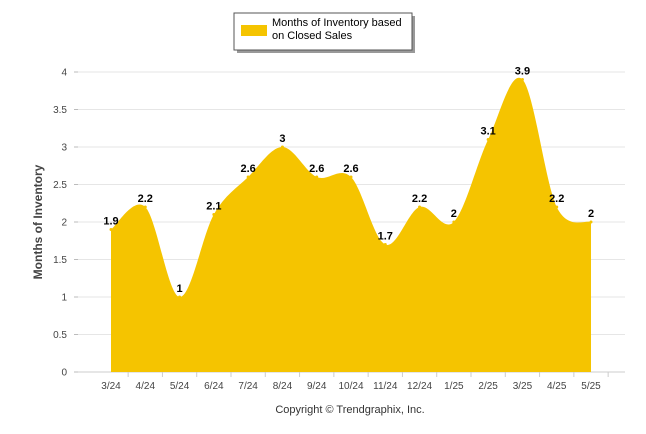  I want to click on data-label: 3.1, so click(487, 132).